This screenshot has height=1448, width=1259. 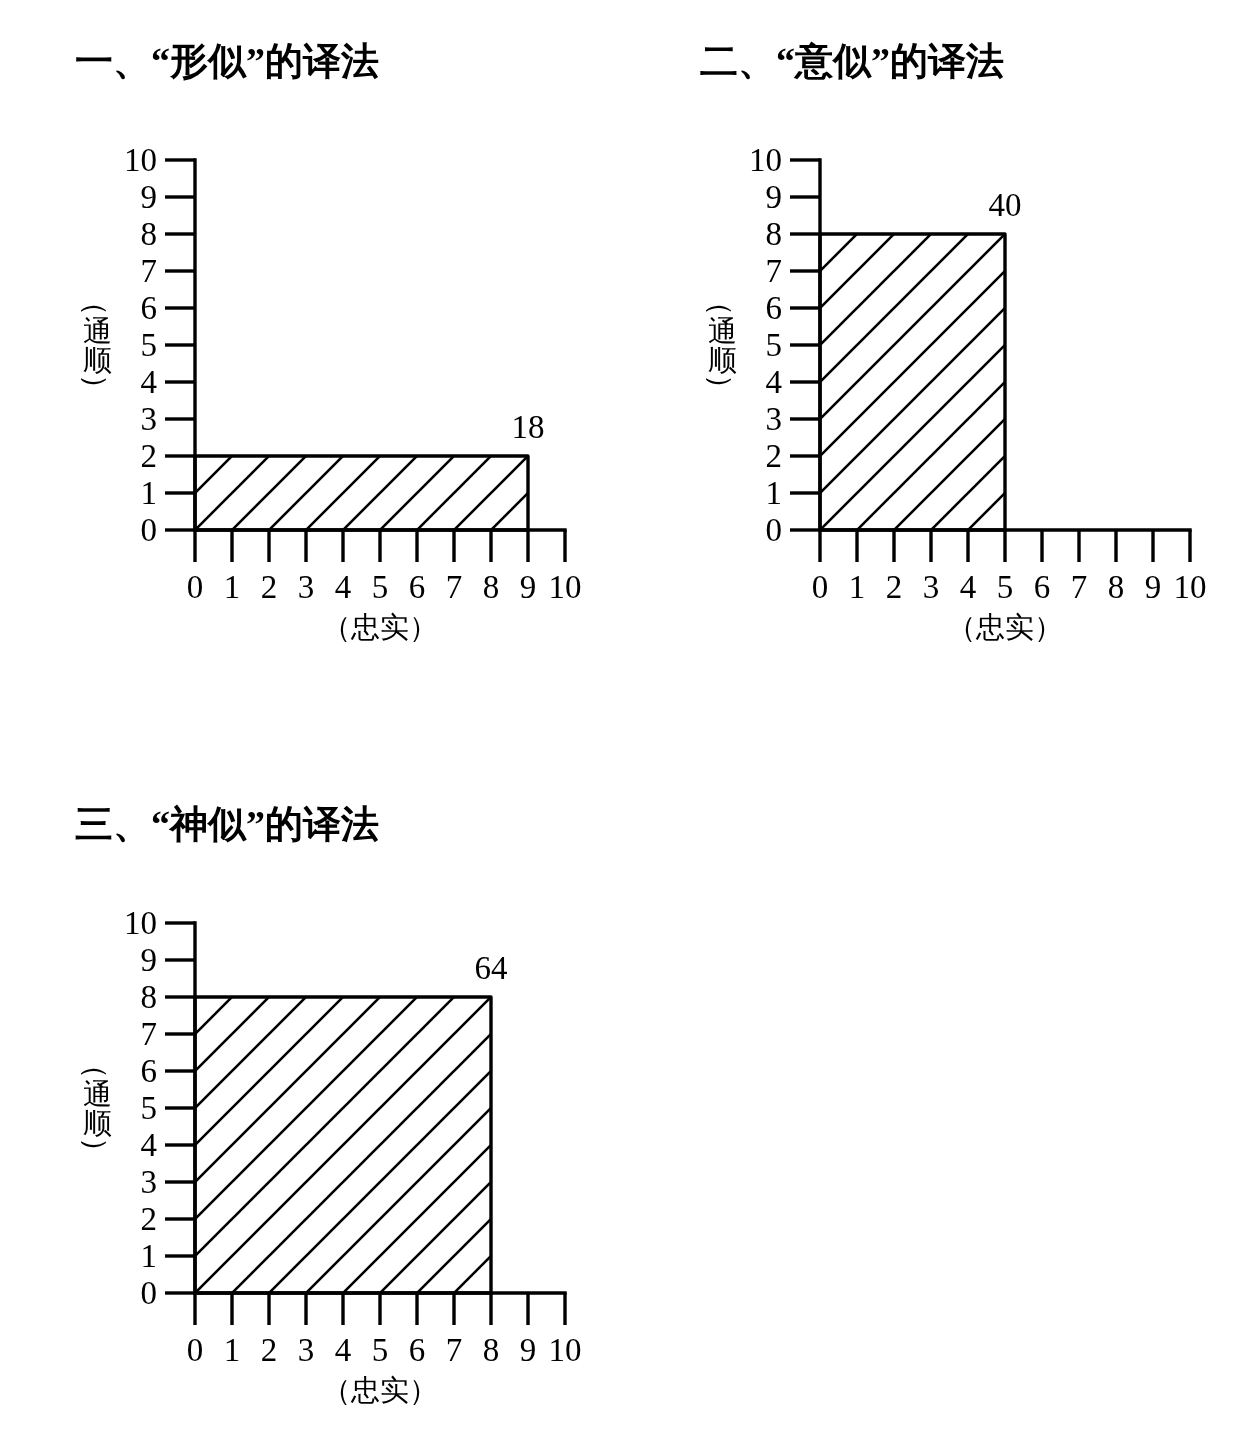 What do you see at coordinates (528, 427) in the screenshot?
I see `annotation: 18` at bounding box center [528, 427].